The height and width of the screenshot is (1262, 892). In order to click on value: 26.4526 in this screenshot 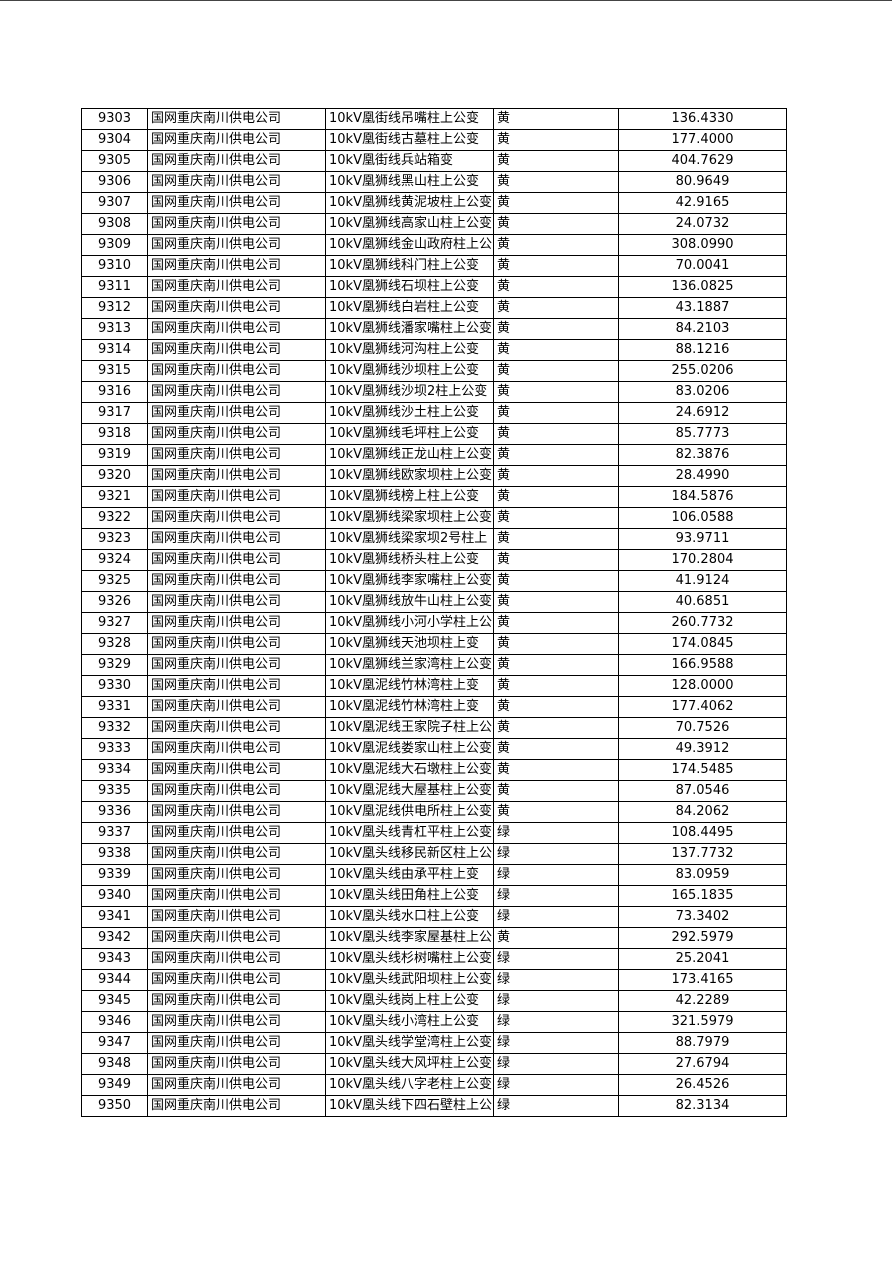, I will do `click(702, 1085)`.